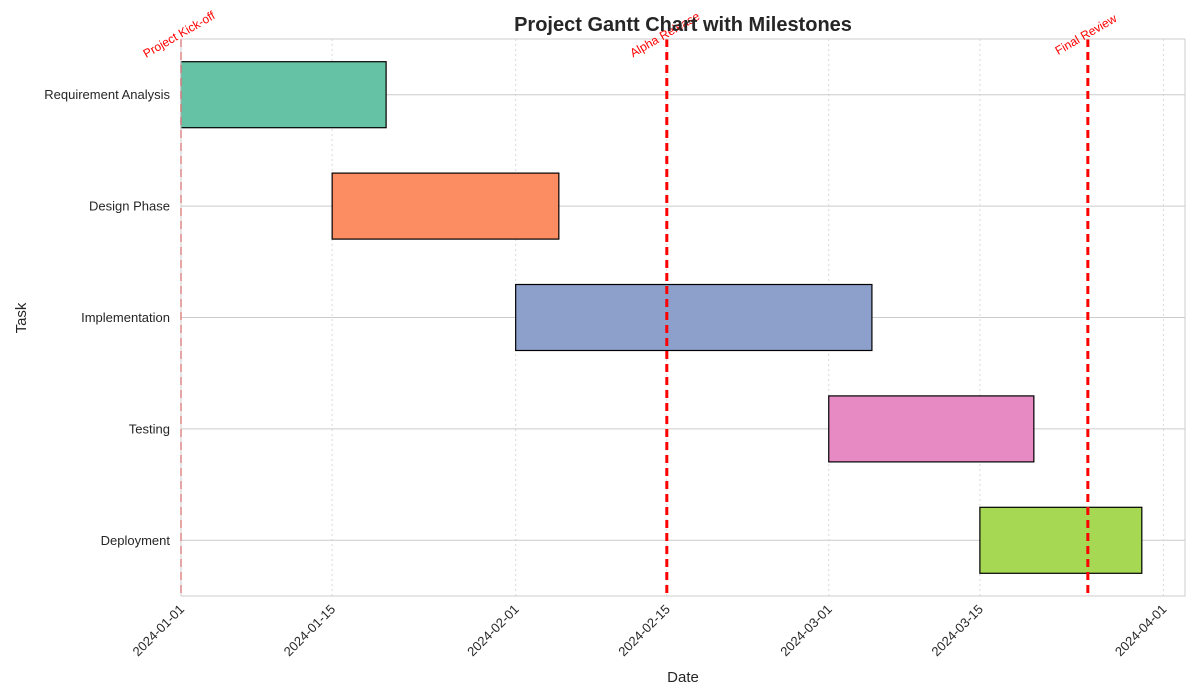  What do you see at coordinates (683, 677) in the screenshot?
I see `x-axis-label: Date` at bounding box center [683, 677].